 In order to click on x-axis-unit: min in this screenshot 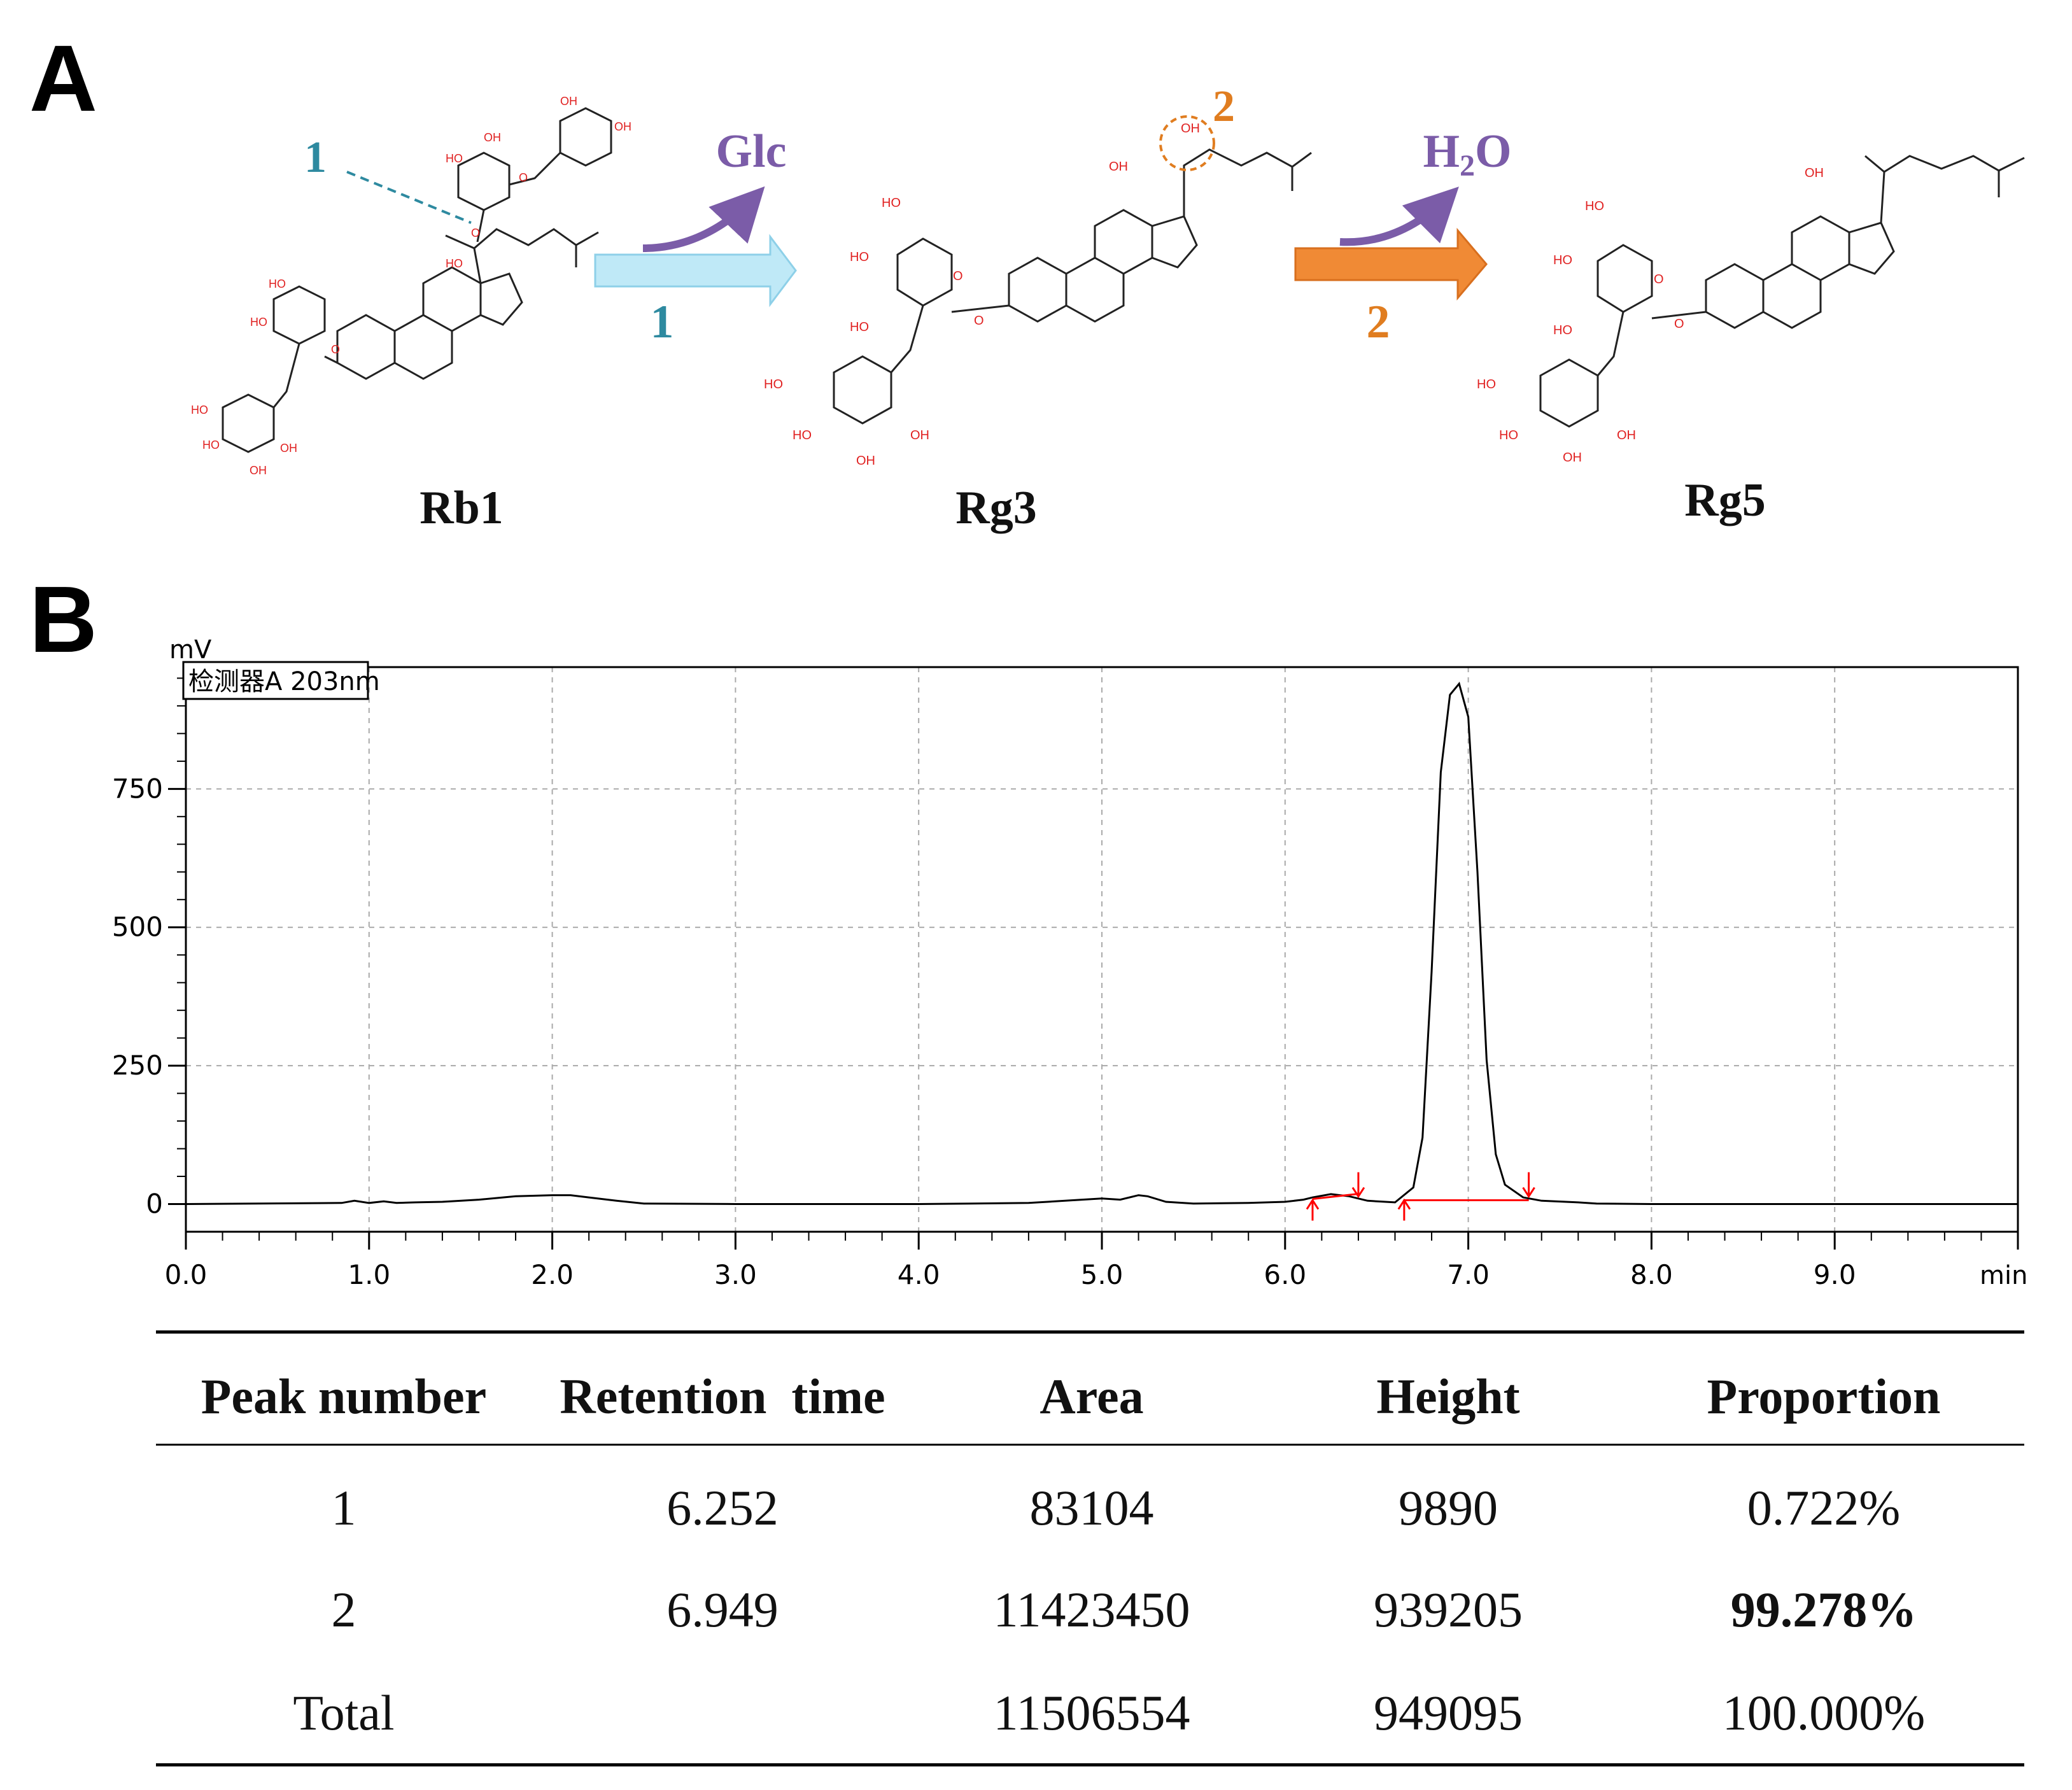, I will do `click(2004, 1275)`.